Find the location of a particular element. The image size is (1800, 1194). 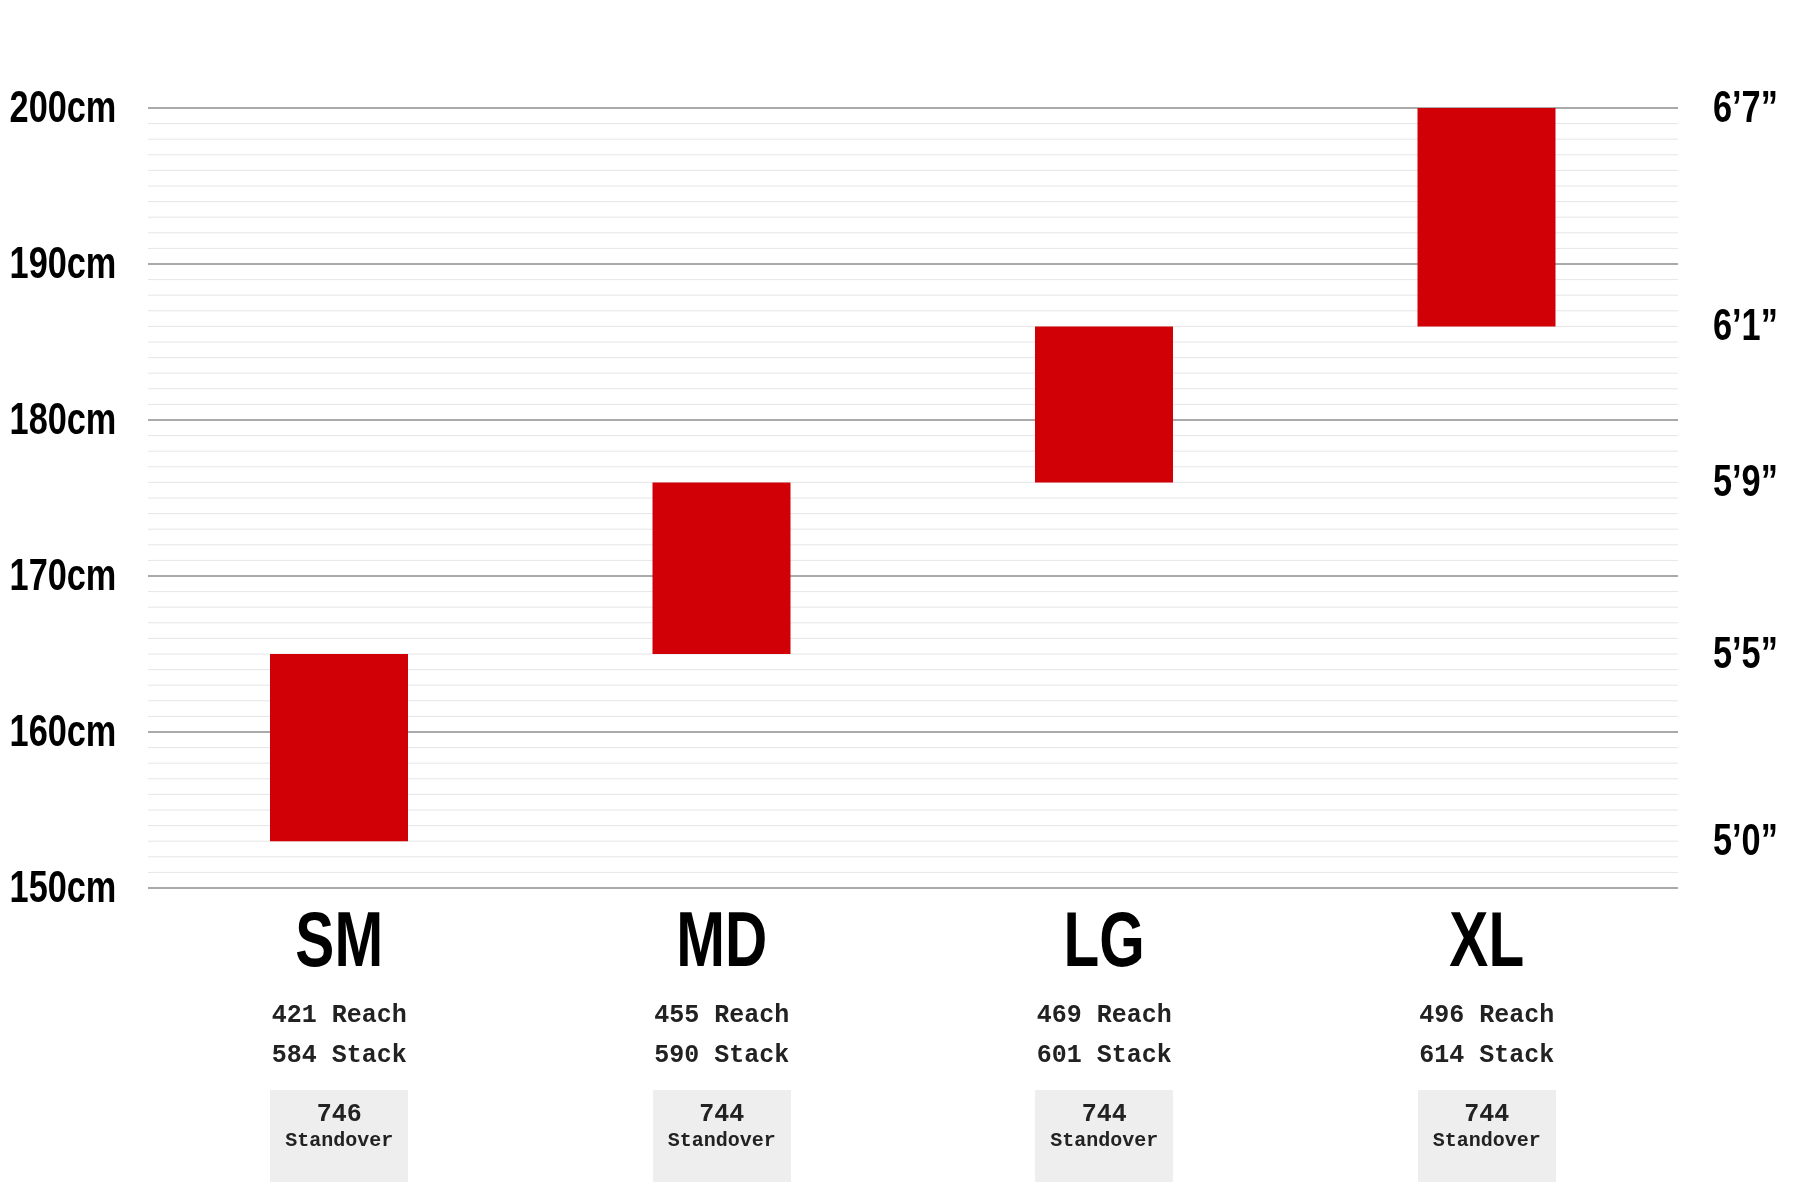

text: 614 Stack is located at coordinates (1487, 1056).